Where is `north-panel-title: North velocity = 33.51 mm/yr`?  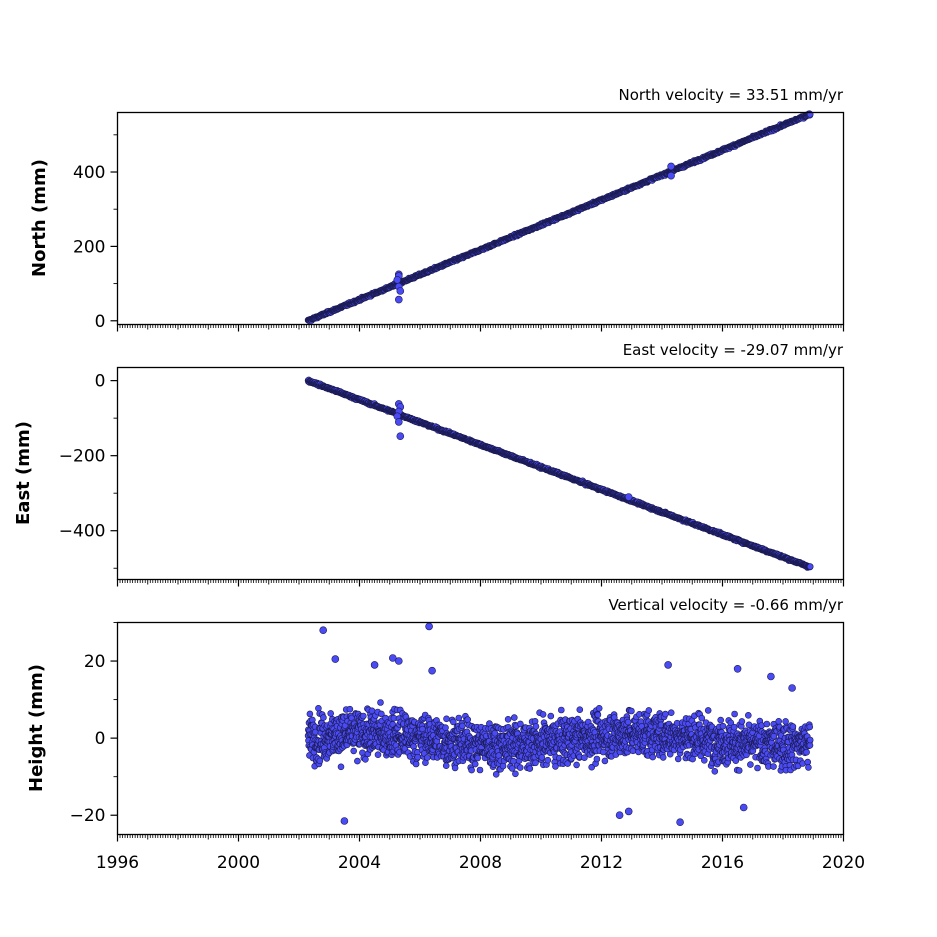
north-panel-title: North velocity = 33.51 mm/yr is located at coordinates (731, 95).